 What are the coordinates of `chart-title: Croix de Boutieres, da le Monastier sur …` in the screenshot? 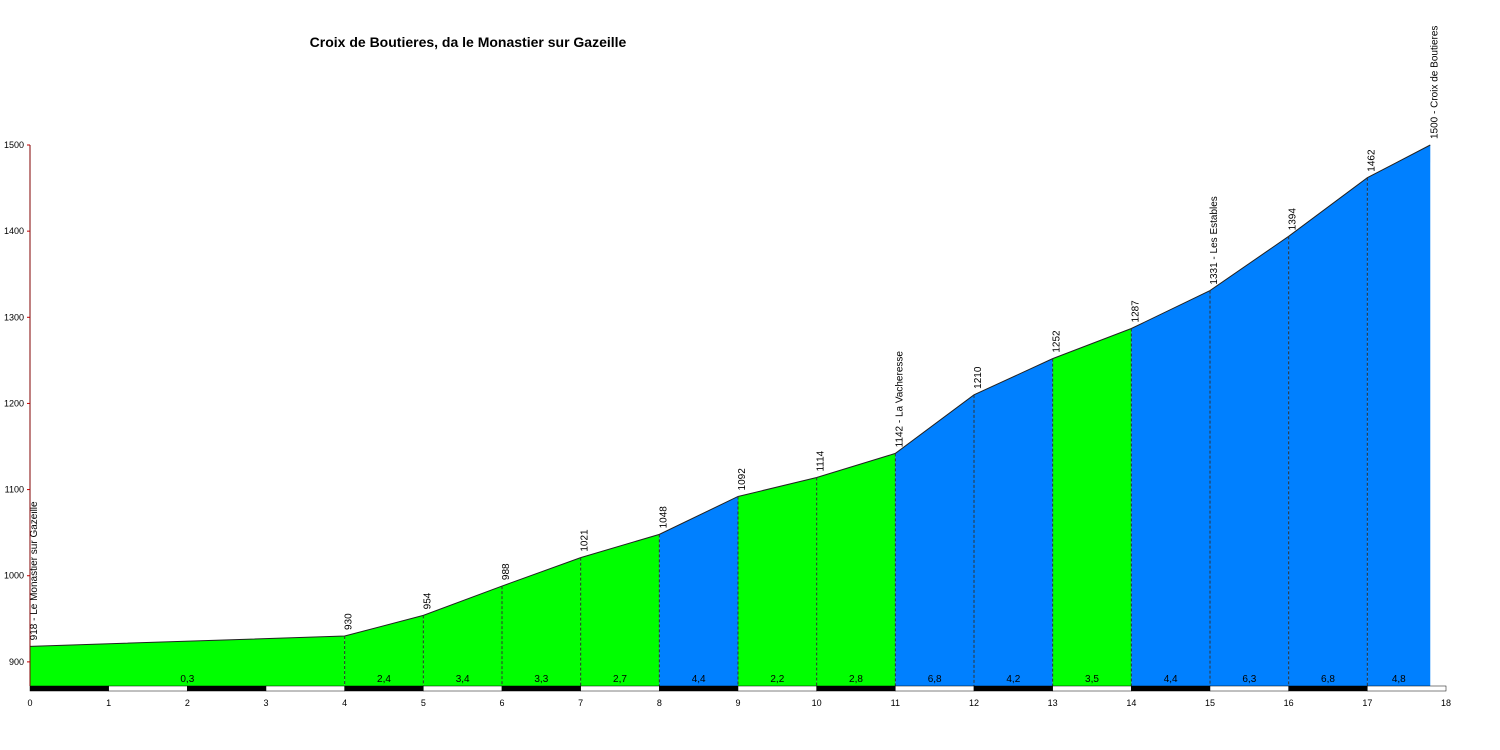 It's located at (468, 42).